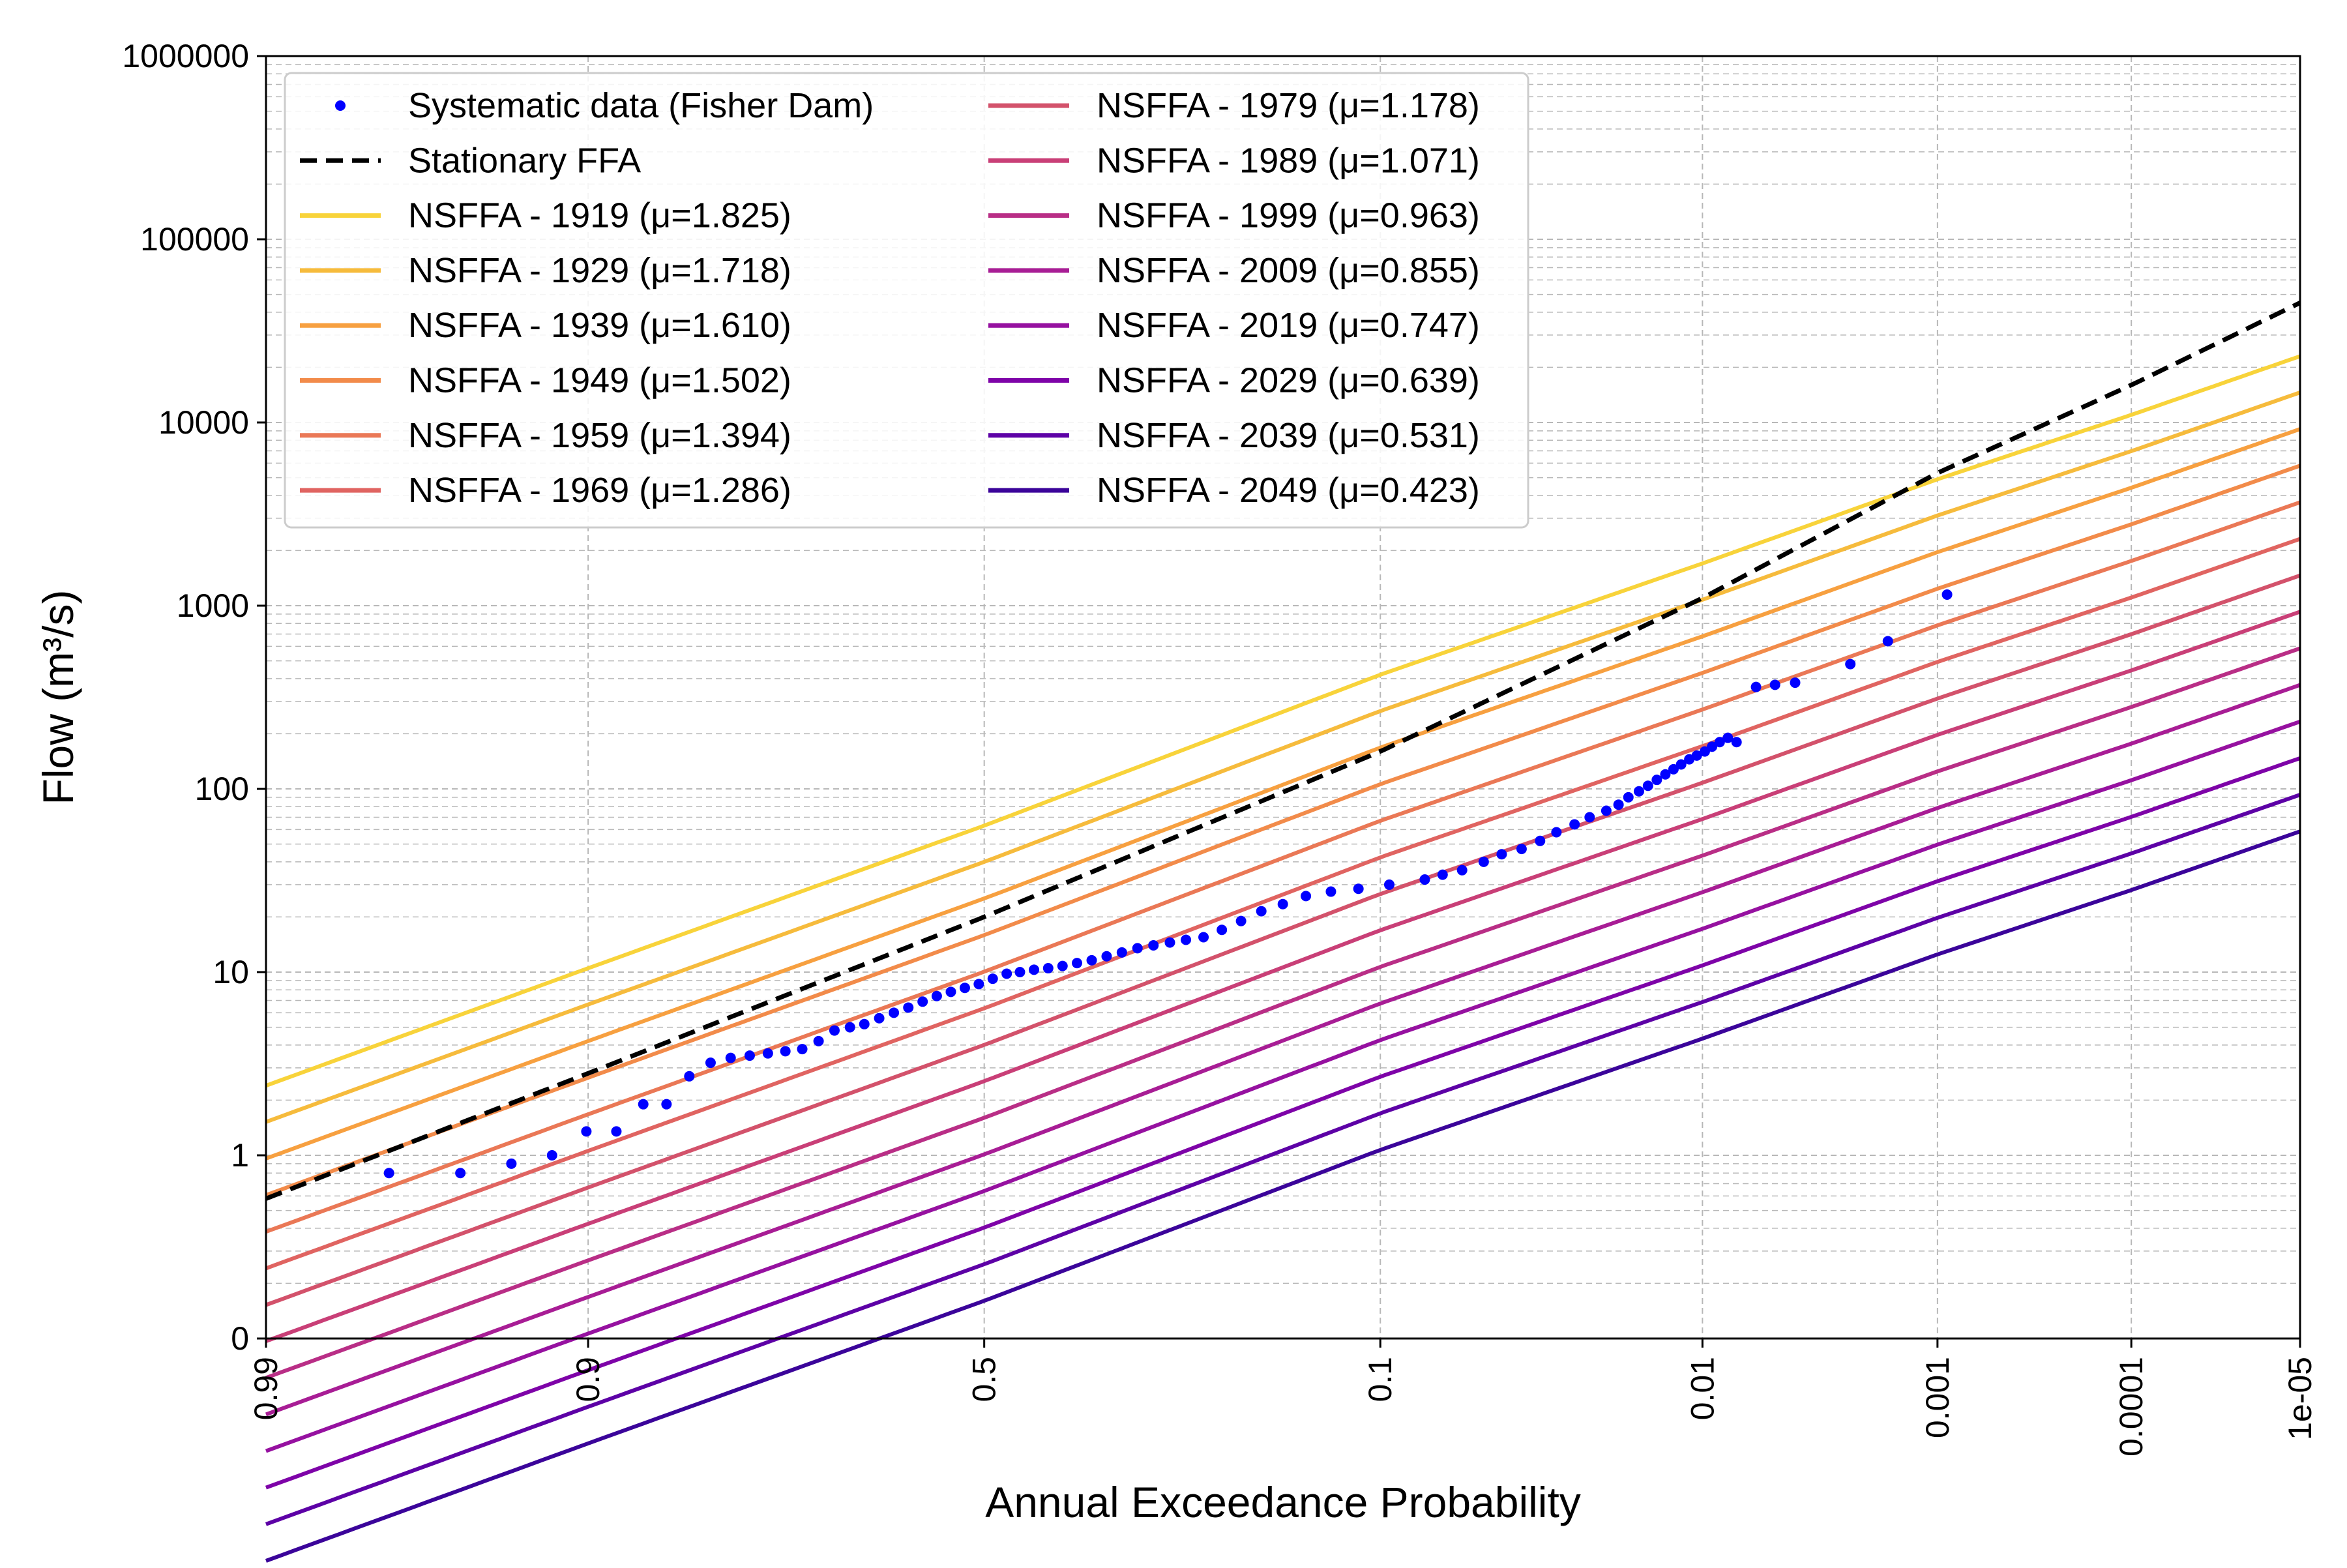  Describe the element at coordinates (1288, 381) in the screenshot. I see `legend-label: NSFFA - 2029 (μ=0.639)` at that location.